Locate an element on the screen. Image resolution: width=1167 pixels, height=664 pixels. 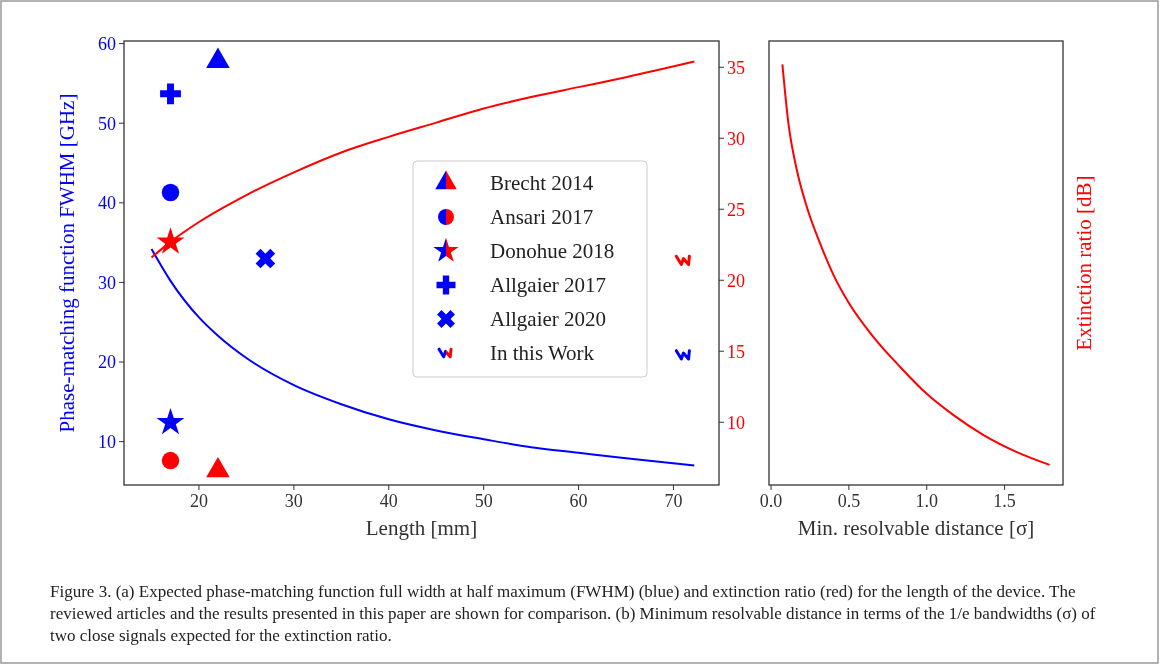
x-tick-label: 50 is located at coordinates (483, 501).